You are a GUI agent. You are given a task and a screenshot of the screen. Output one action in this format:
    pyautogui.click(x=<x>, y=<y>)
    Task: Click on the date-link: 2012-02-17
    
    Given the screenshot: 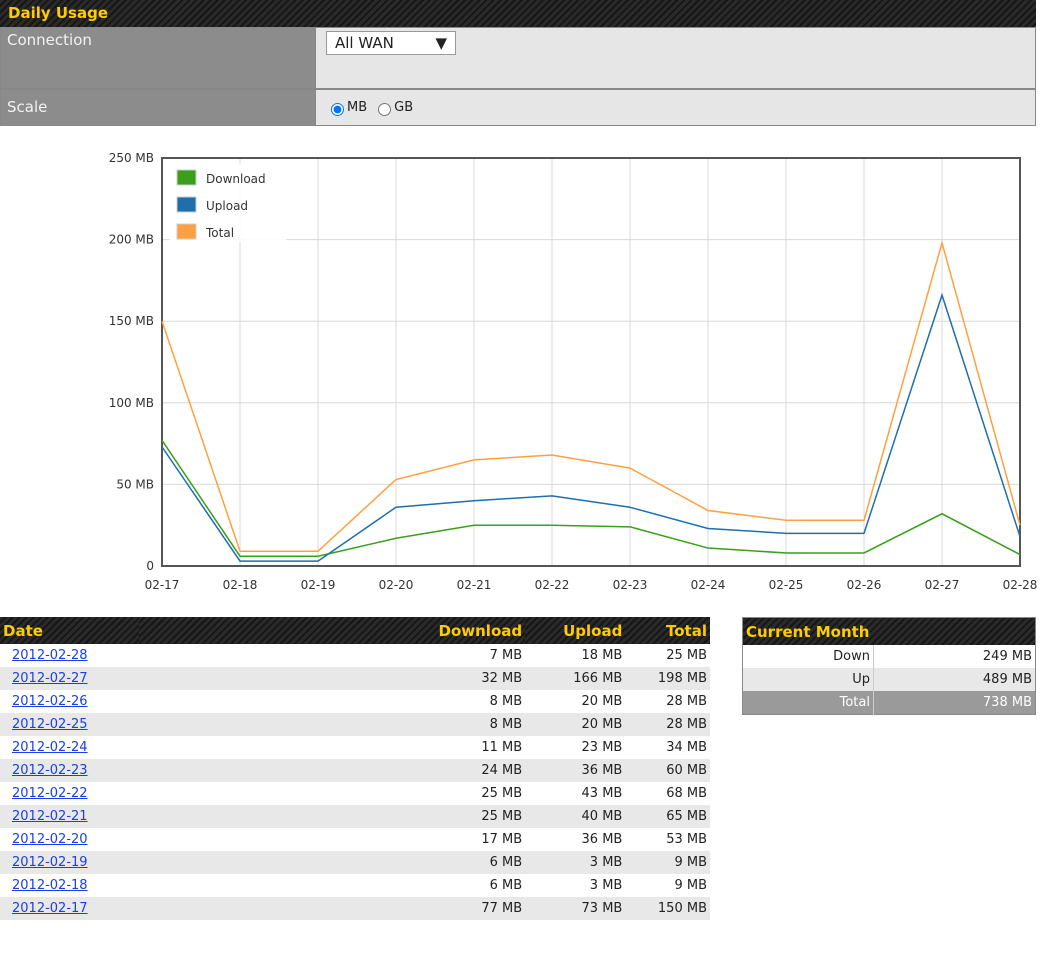 What is the action you would take?
    pyautogui.click(x=50, y=908)
    